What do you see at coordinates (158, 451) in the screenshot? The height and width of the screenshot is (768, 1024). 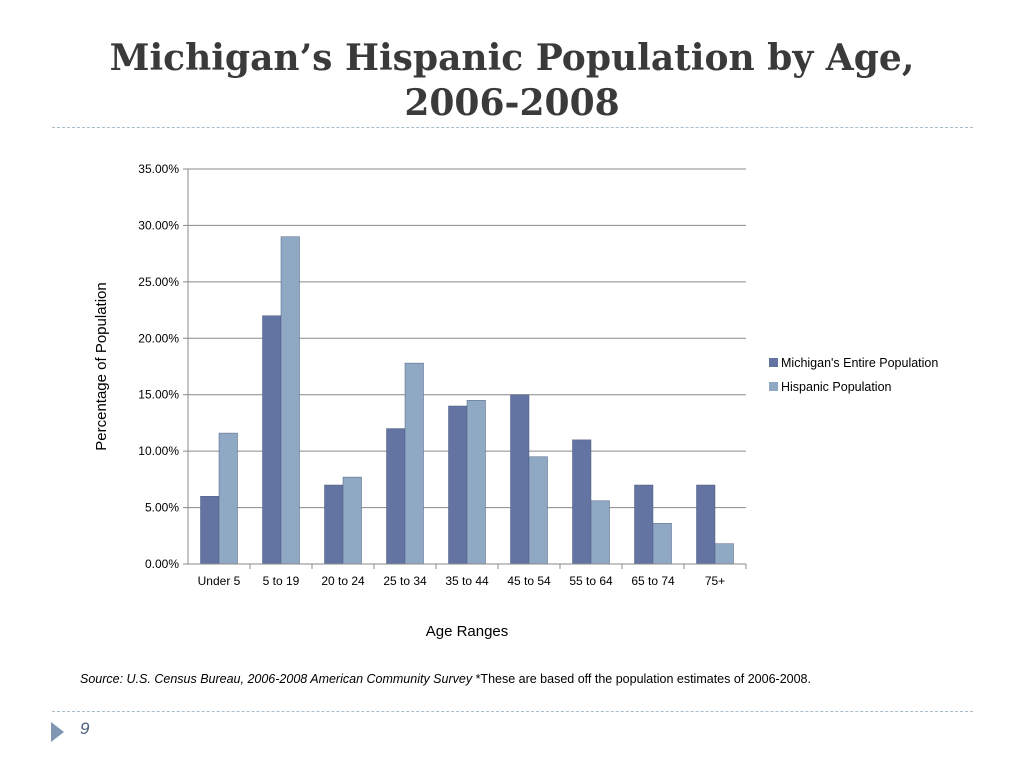 I see `y-tick-label: 10.00%` at bounding box center [158, 451].